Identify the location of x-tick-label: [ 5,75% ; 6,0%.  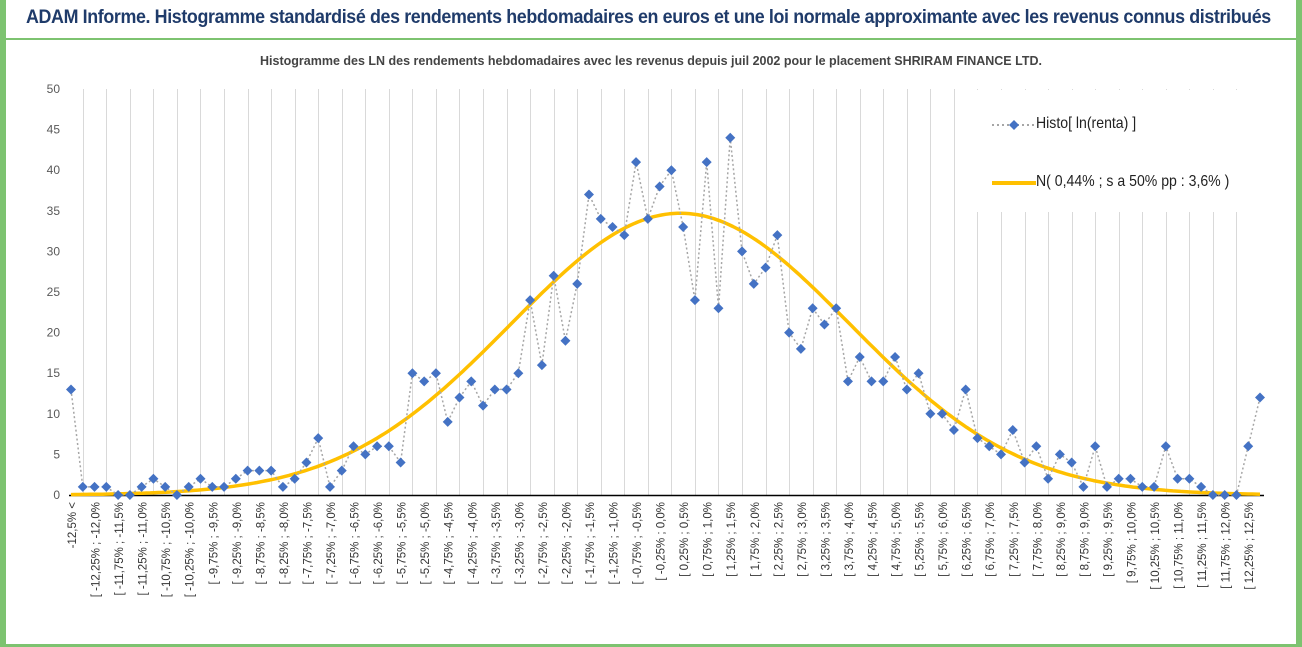
(944, 539).